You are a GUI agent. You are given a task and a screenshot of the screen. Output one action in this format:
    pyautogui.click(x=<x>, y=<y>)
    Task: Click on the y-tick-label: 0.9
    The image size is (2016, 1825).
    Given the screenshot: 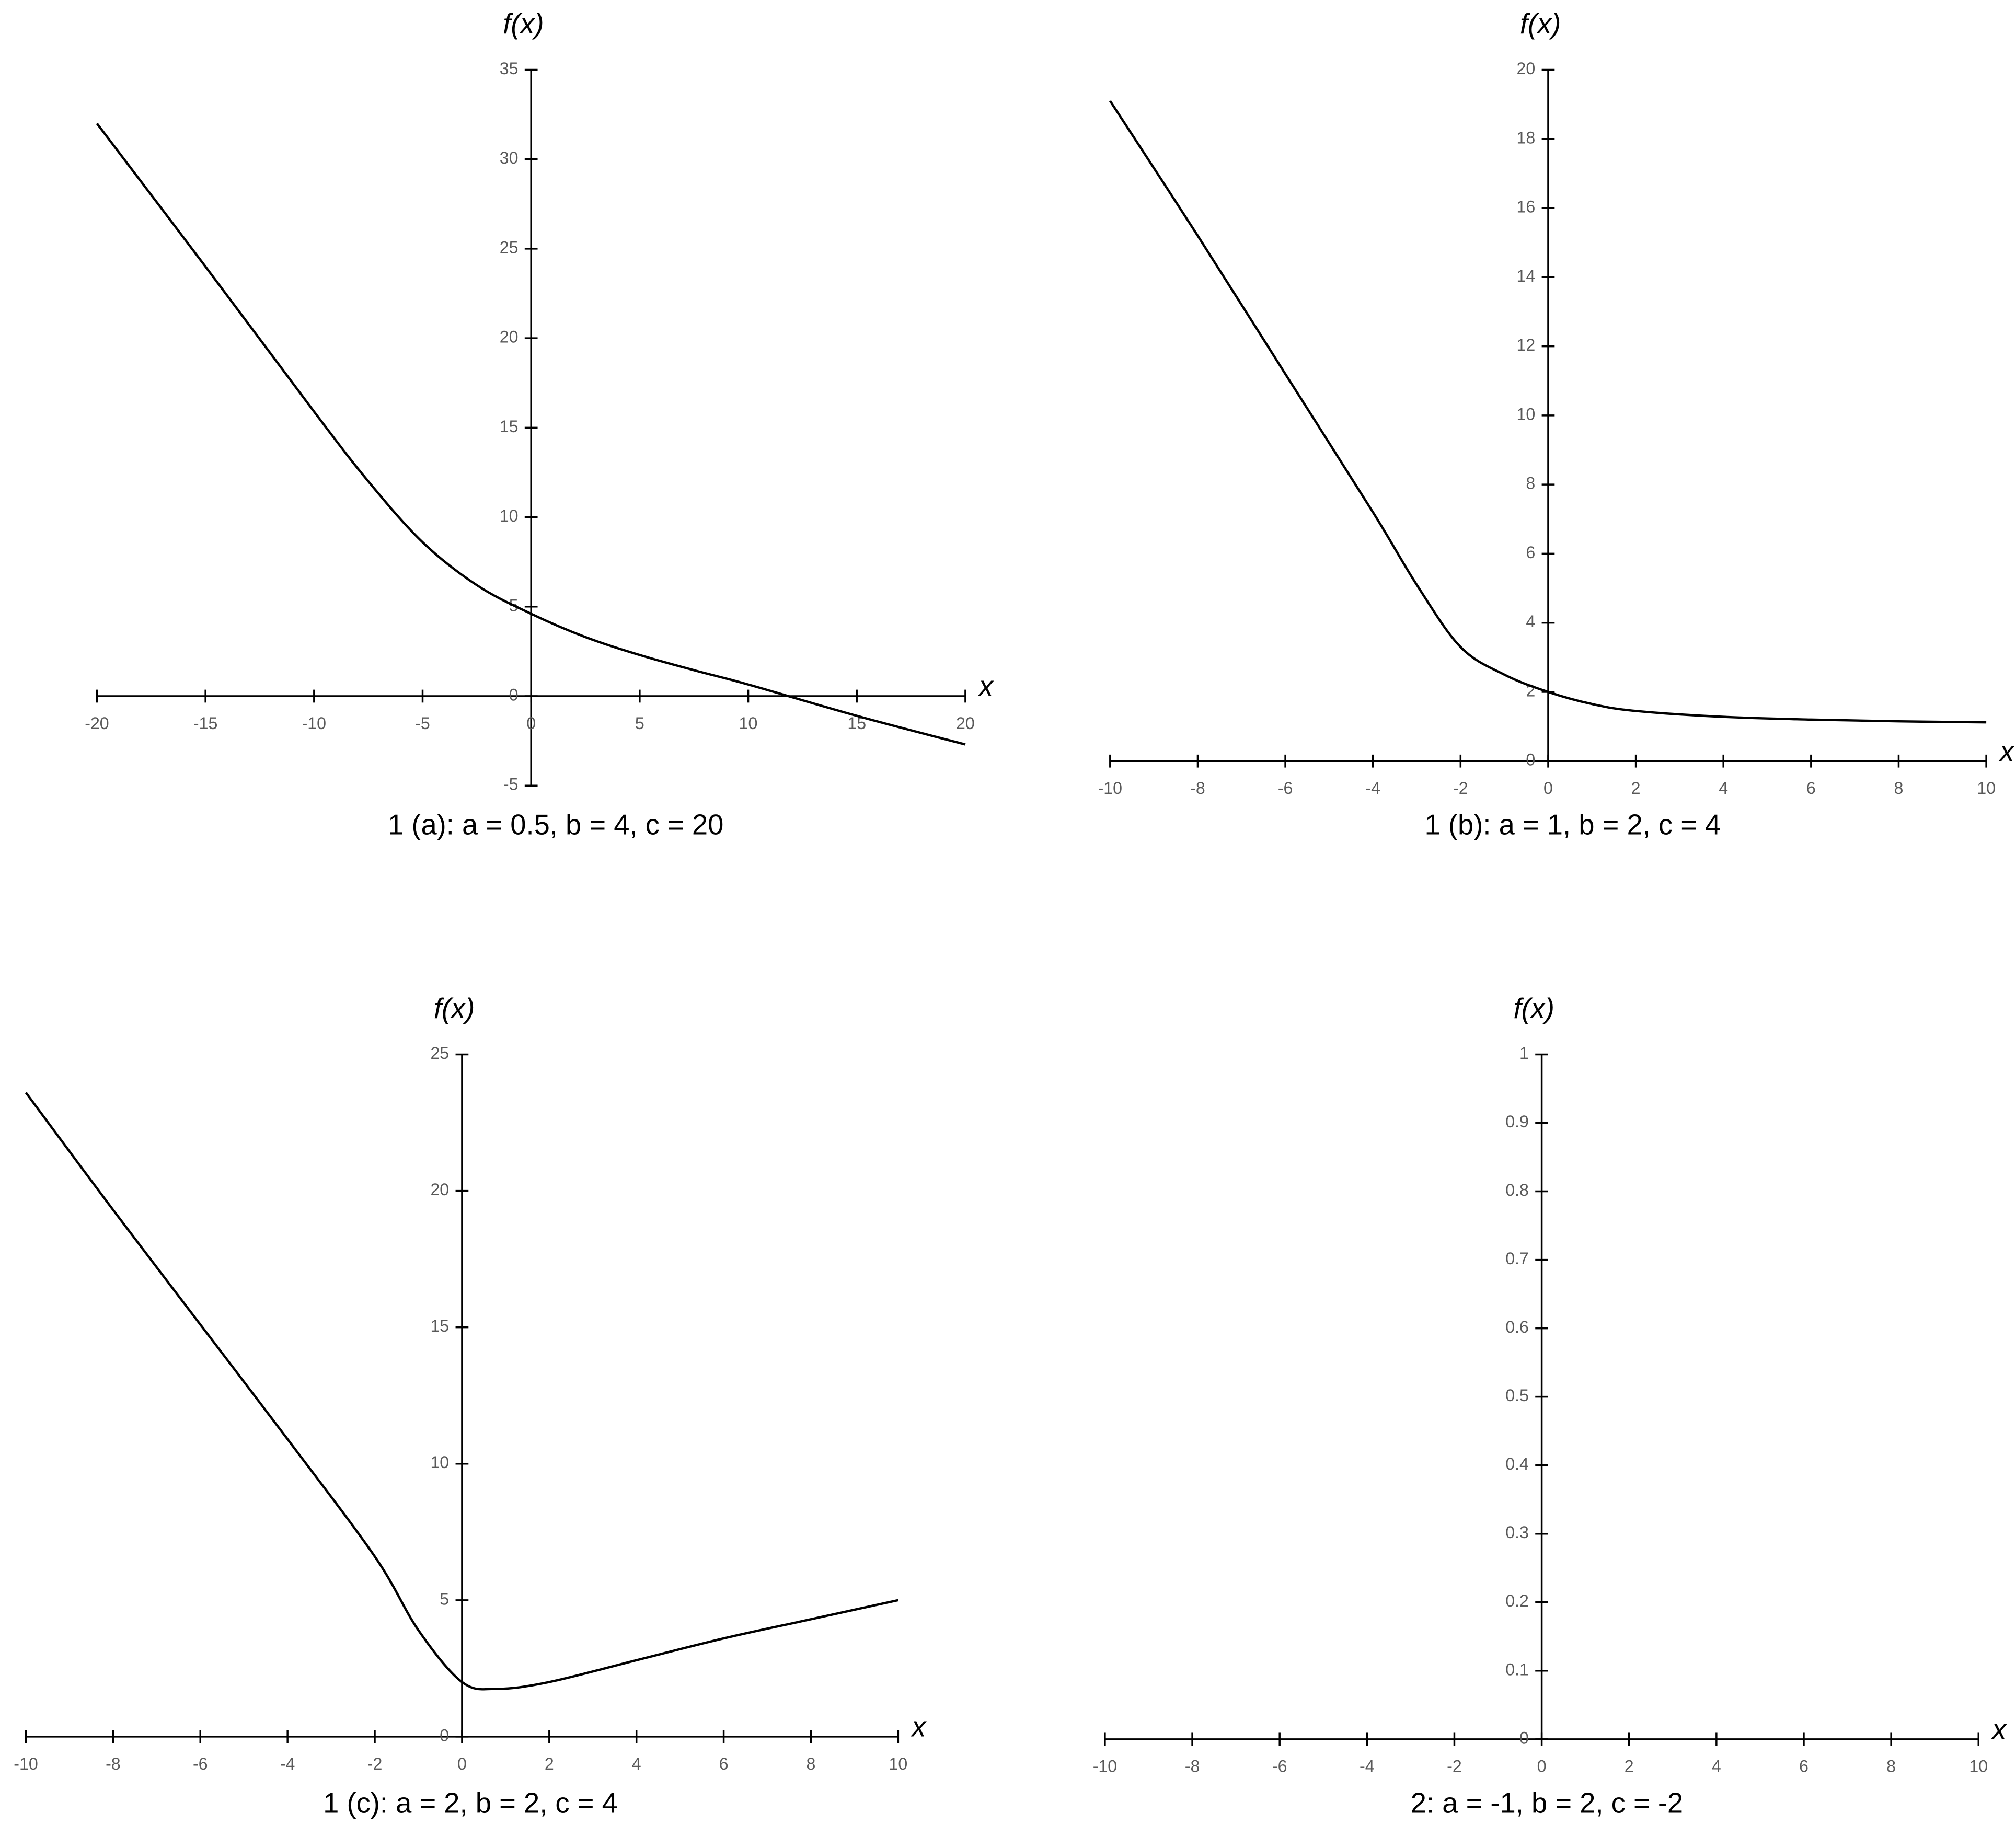 What is the action you would take?
    pyautogui.click(x=1517, y=1122)
    